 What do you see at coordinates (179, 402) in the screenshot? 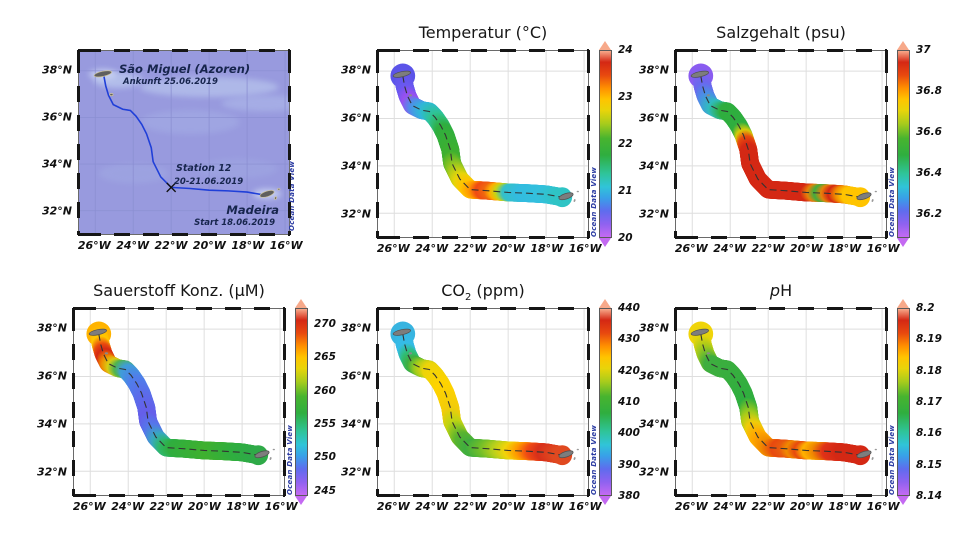
I see `track-plot-sauerstoff` at bounding box center [179, 402].